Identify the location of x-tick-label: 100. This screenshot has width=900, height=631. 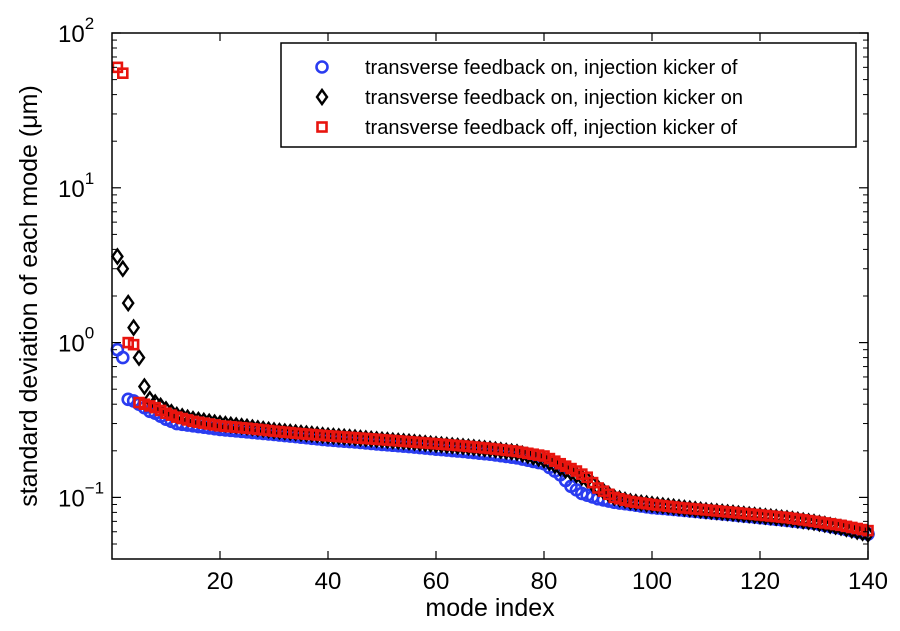
(652, 581).